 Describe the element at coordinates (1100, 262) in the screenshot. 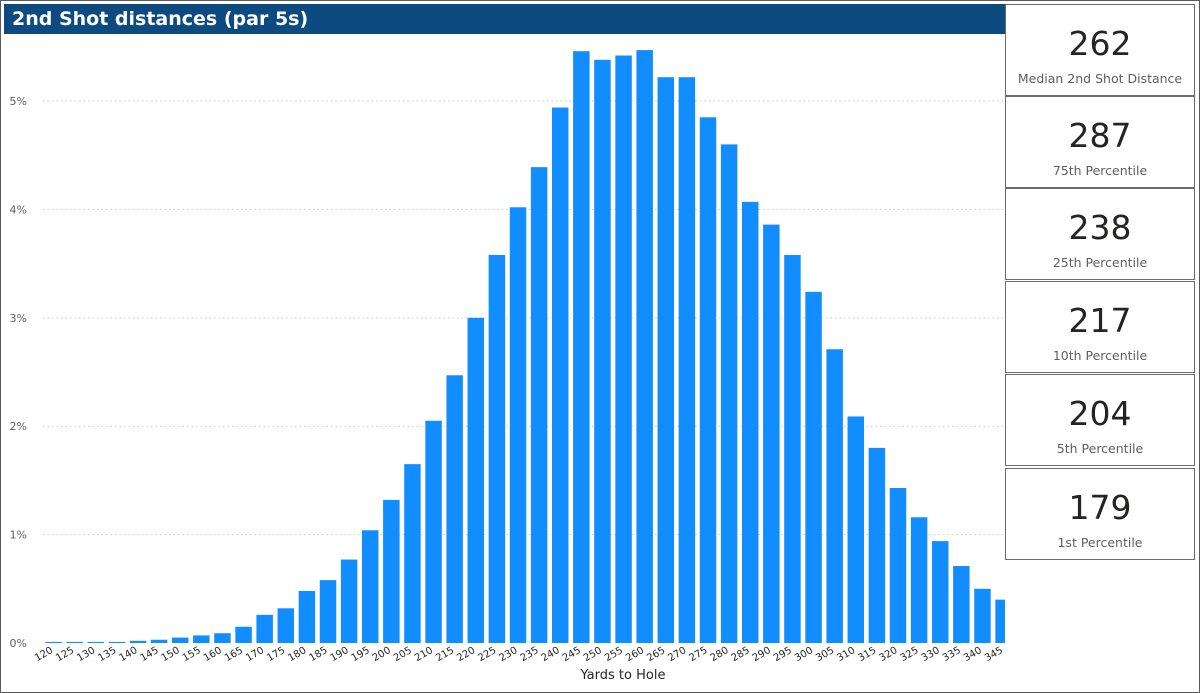

I see `kpi-label: 25th Percentile` at that location.